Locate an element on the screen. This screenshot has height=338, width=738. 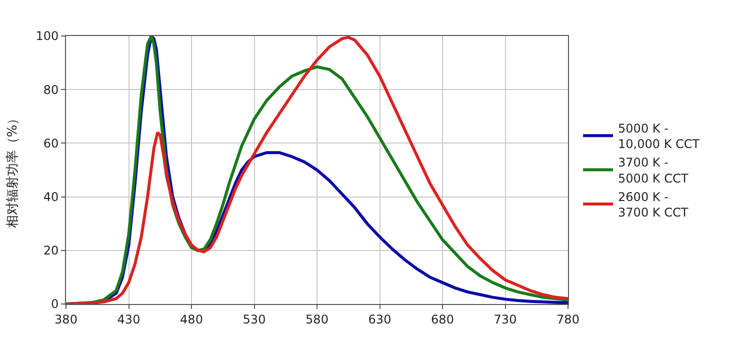
y-axis-title: 相对辐射功率（%） is located at coordinates (12, 170).